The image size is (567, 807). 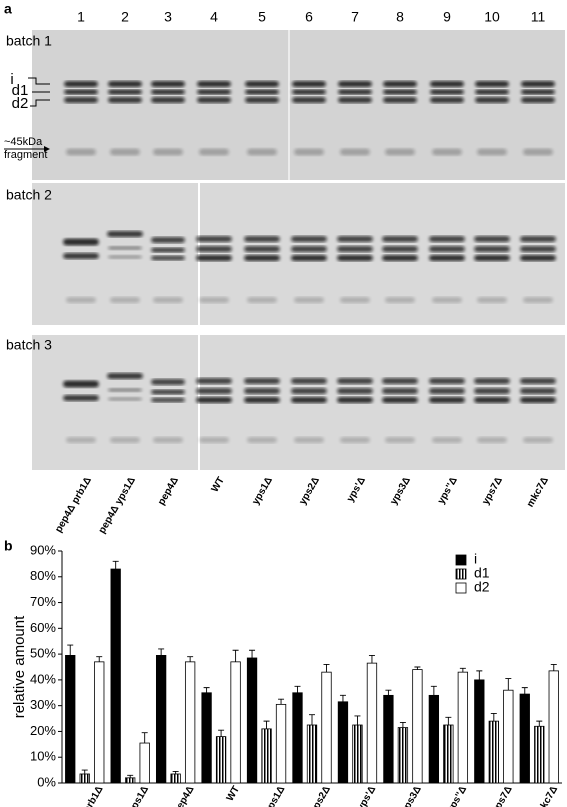 I want to click on strain-label: mkc7Δ, so click(x=538, y=492).